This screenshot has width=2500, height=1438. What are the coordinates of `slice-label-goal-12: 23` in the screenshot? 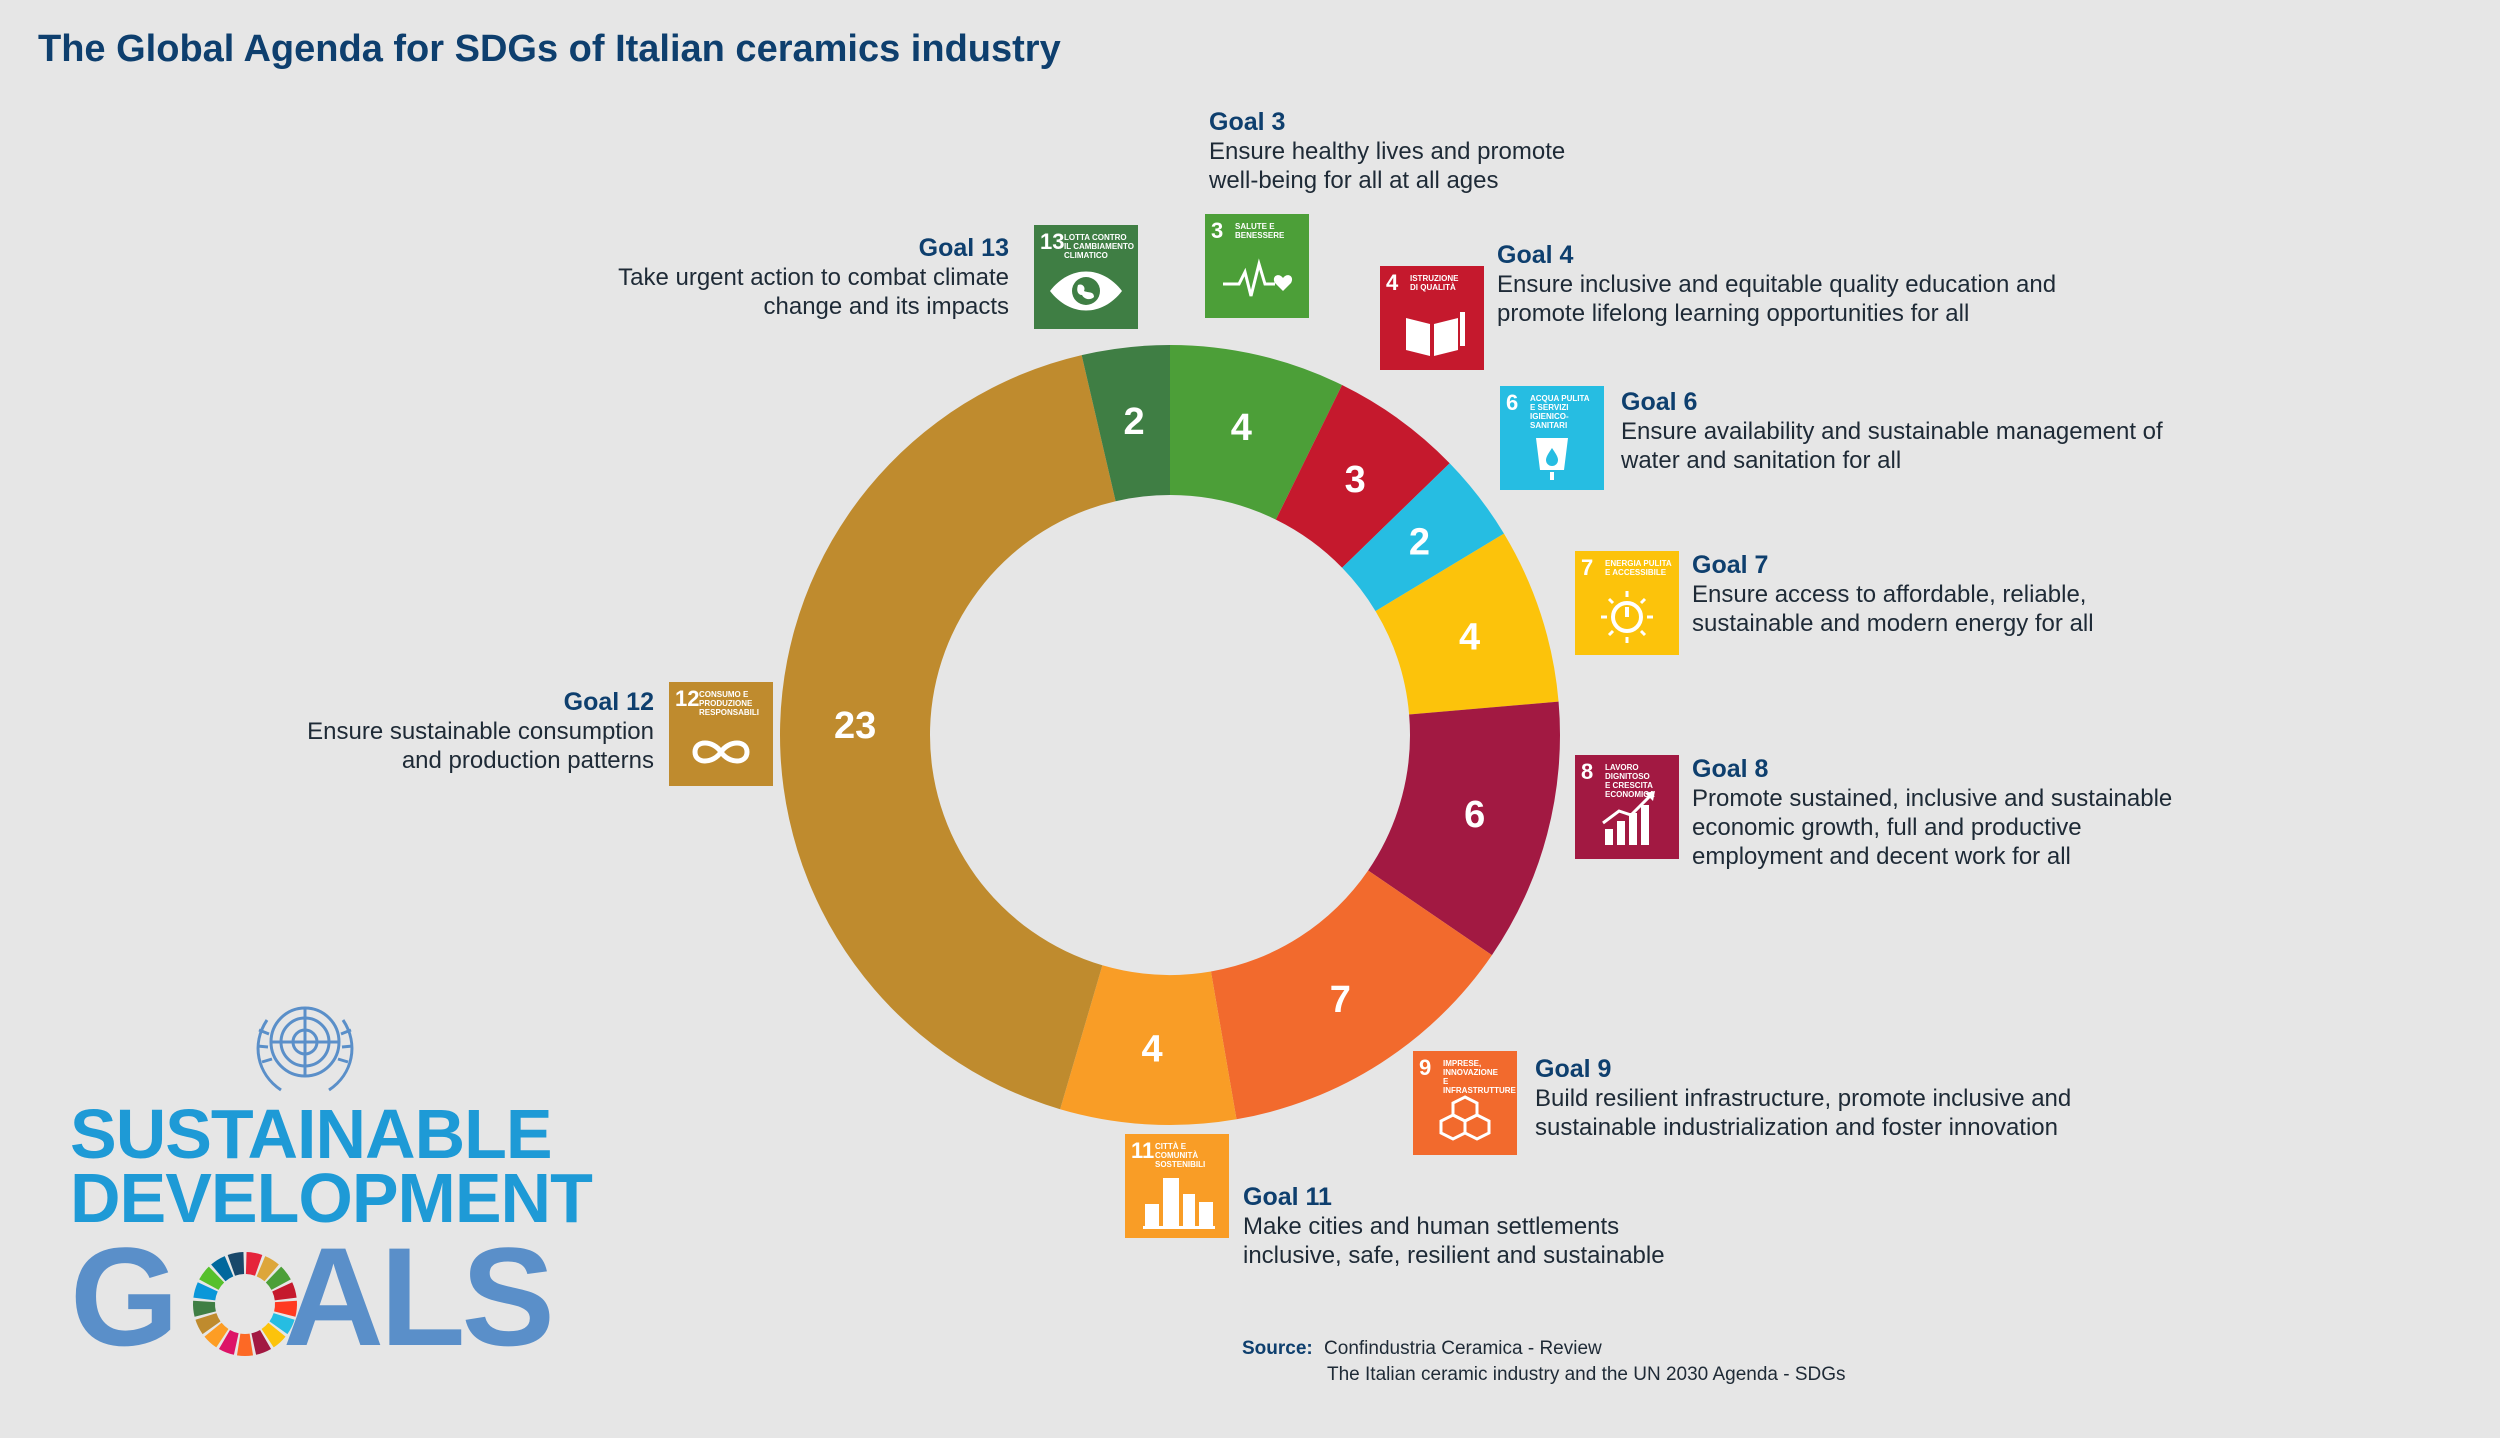 It's located at (855, 726).